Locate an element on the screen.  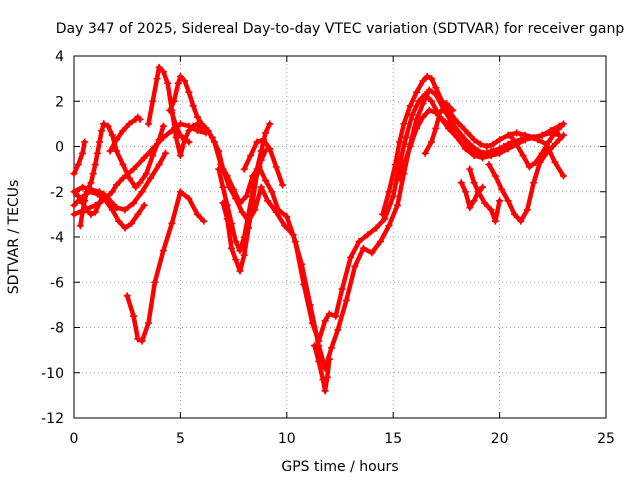
x-tick-label: 10 is located at coordinates (287, 439).